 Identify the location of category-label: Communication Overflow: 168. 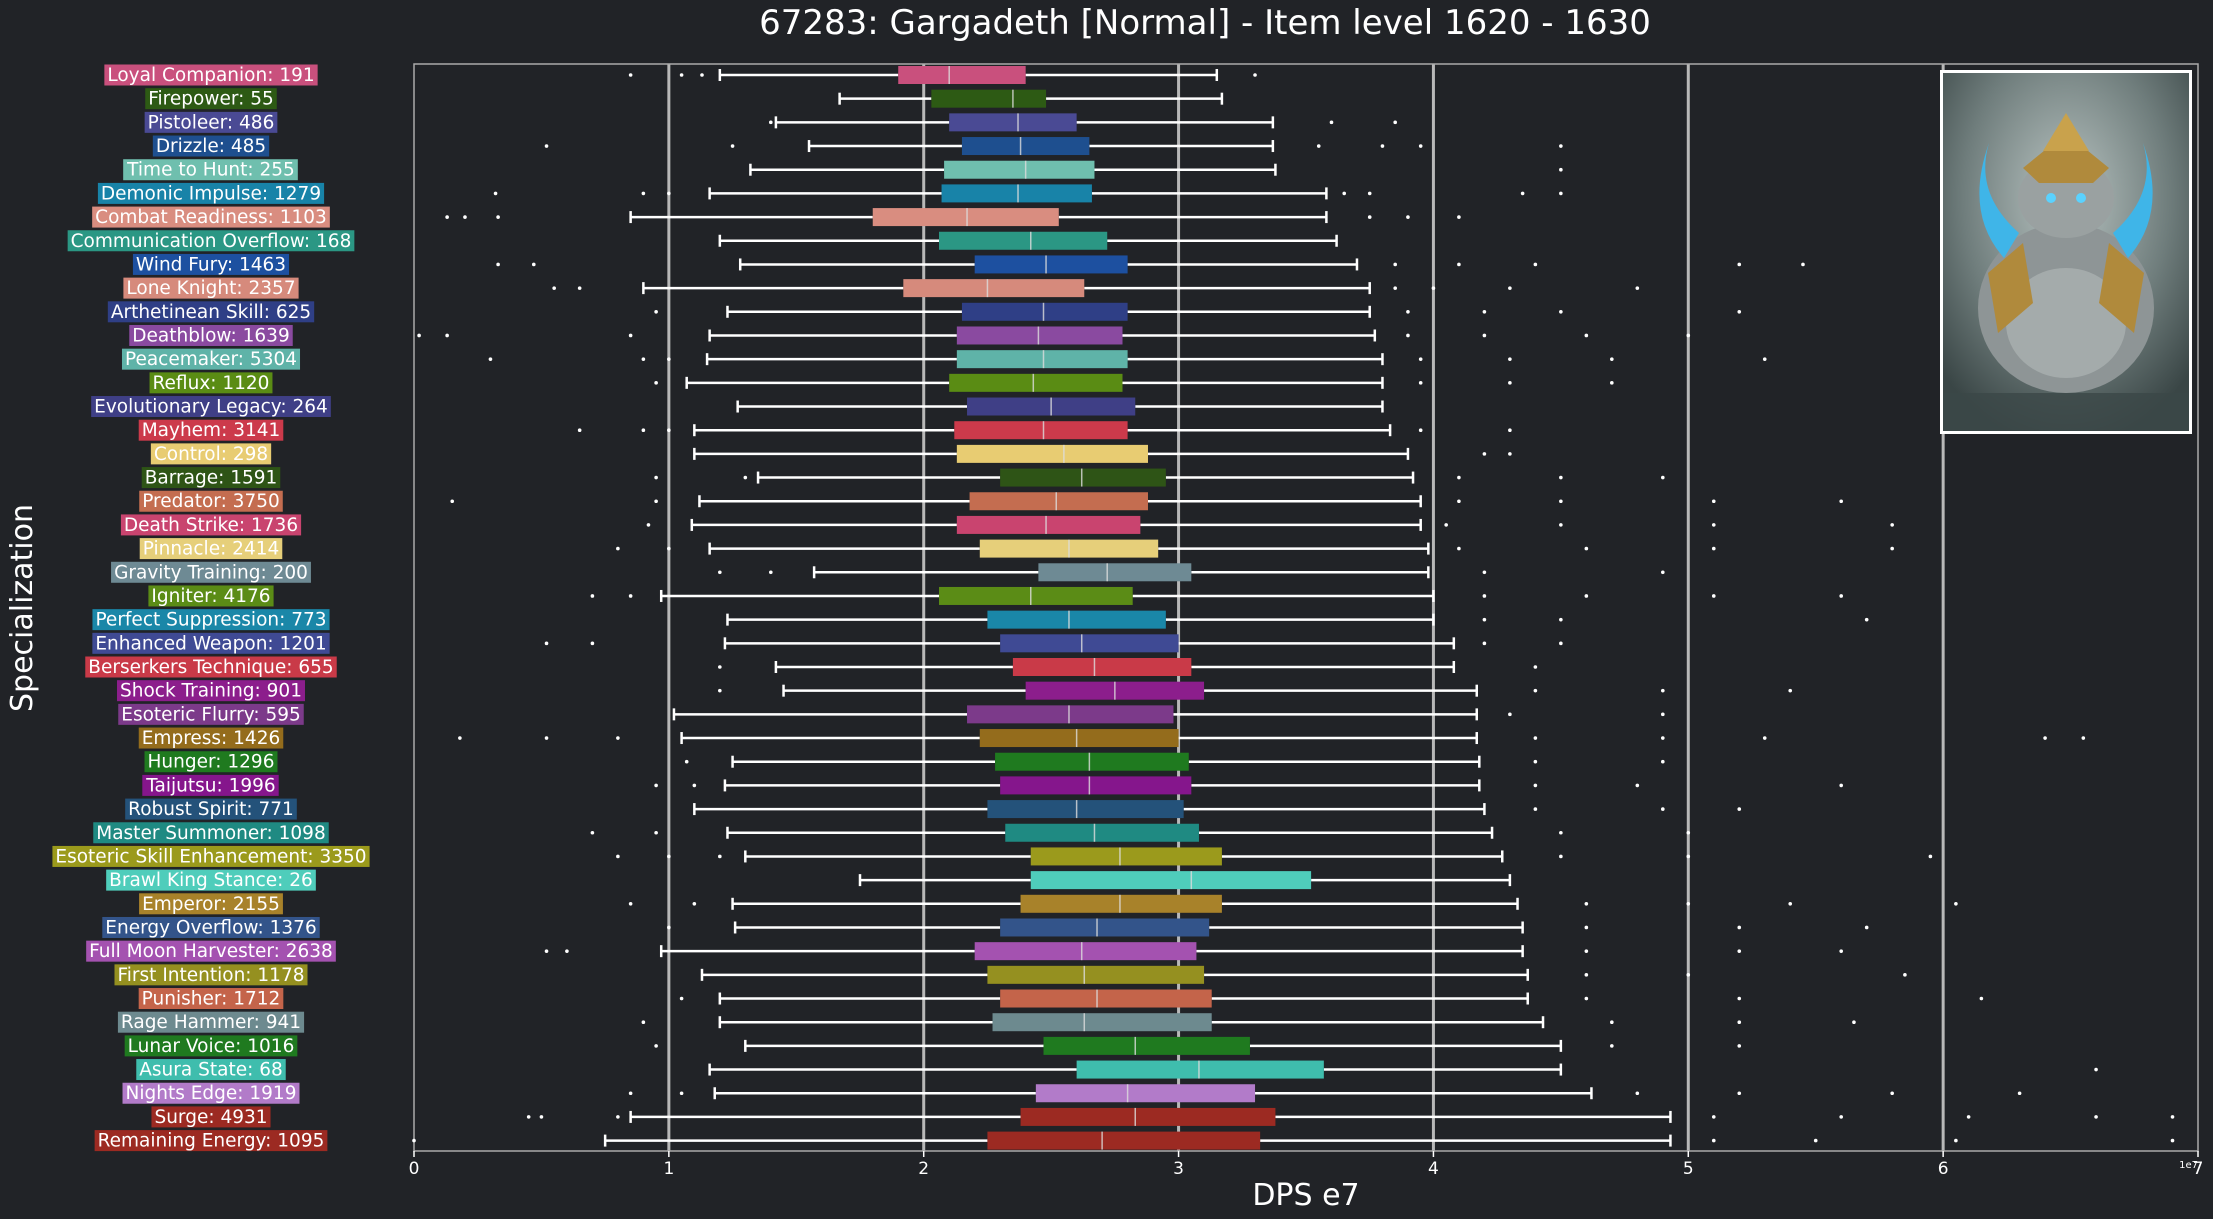
(211, 241).